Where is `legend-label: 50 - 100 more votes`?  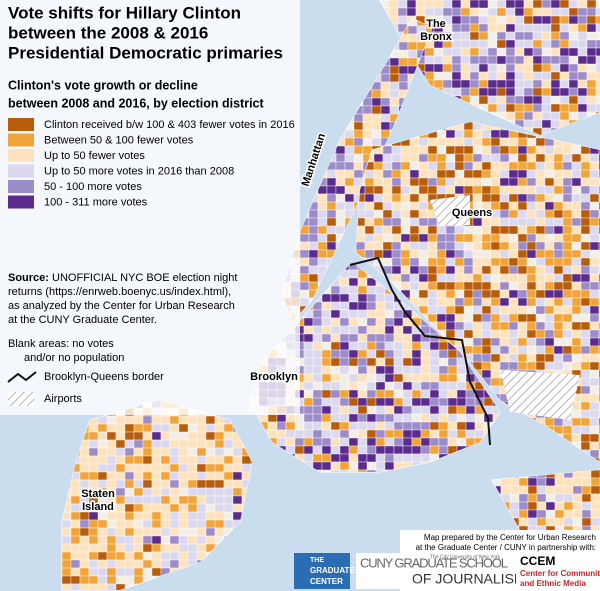 legend-label: 50 - 100 more votes is located at coordinates (93, 187).